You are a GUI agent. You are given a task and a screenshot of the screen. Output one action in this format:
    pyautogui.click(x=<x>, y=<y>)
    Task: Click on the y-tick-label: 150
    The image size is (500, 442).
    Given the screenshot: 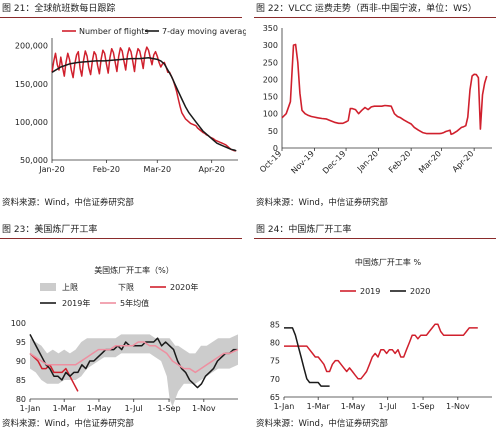 What is the action you would take?
    pyautogui.click(x=270, y=97)
    